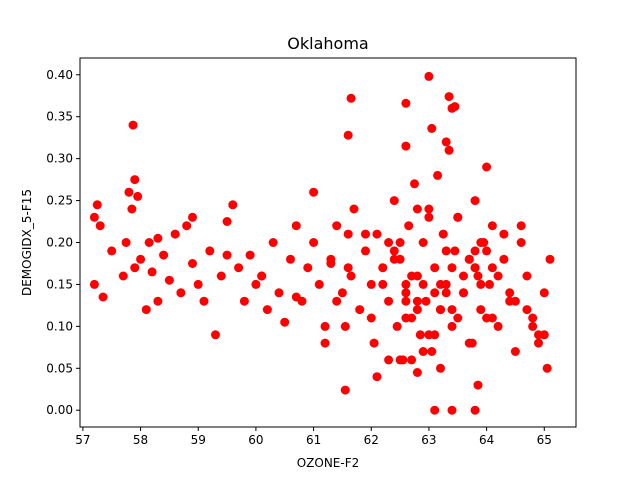 The image size is (640, 484). I want to click on x-tick-label: 62, so click(371, 440).